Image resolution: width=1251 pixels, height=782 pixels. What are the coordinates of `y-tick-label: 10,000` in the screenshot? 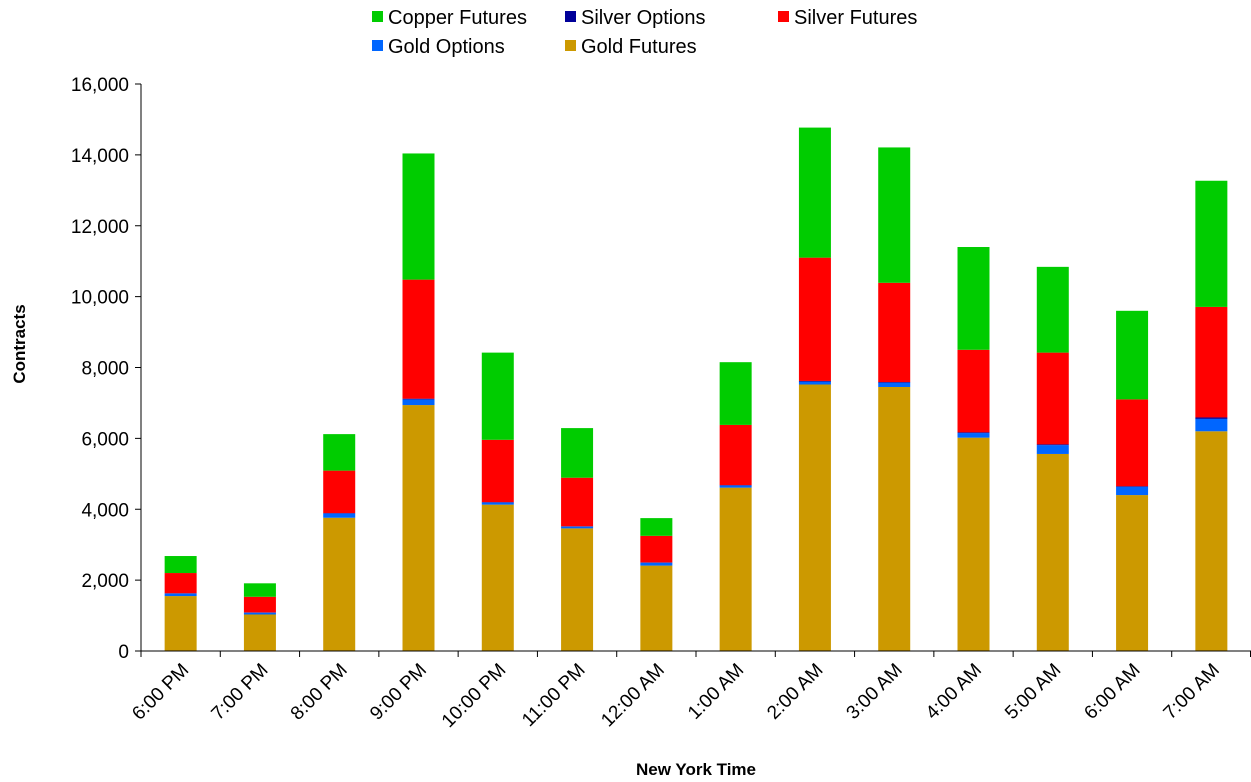 It's located at (100, 298).